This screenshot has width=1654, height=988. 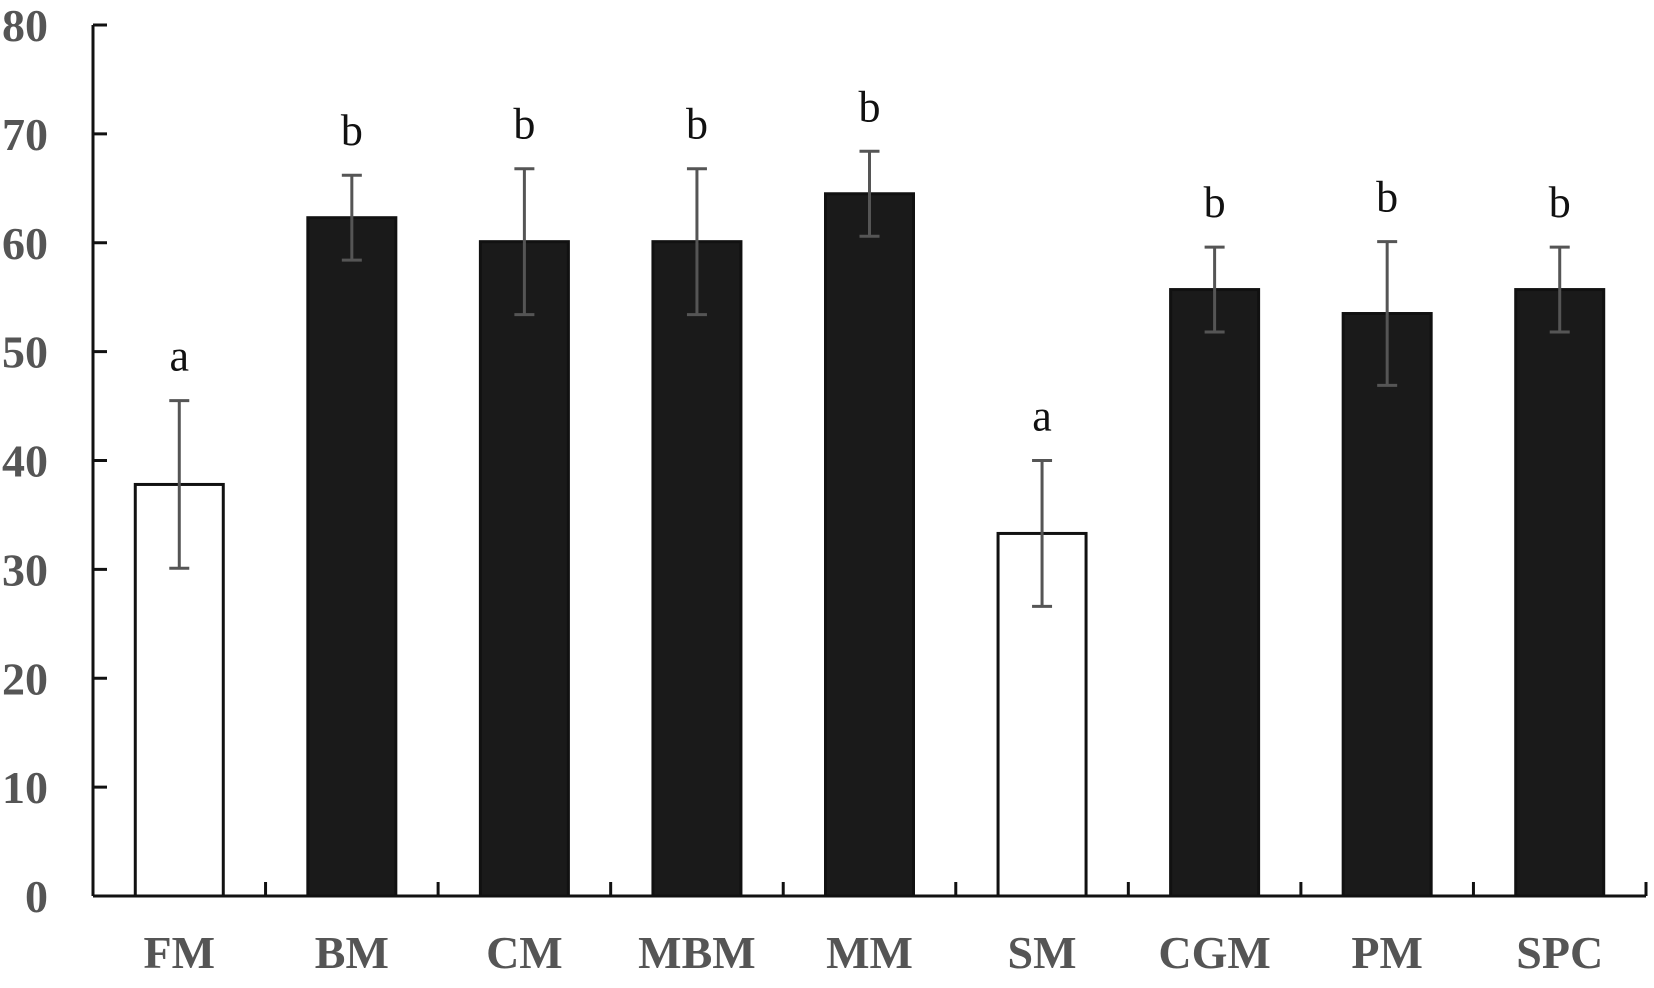 What do you see at coordinates (25, 134) in the screenshot?
I see `y-tick-label-70: 70` at bounding box center [25, 134].